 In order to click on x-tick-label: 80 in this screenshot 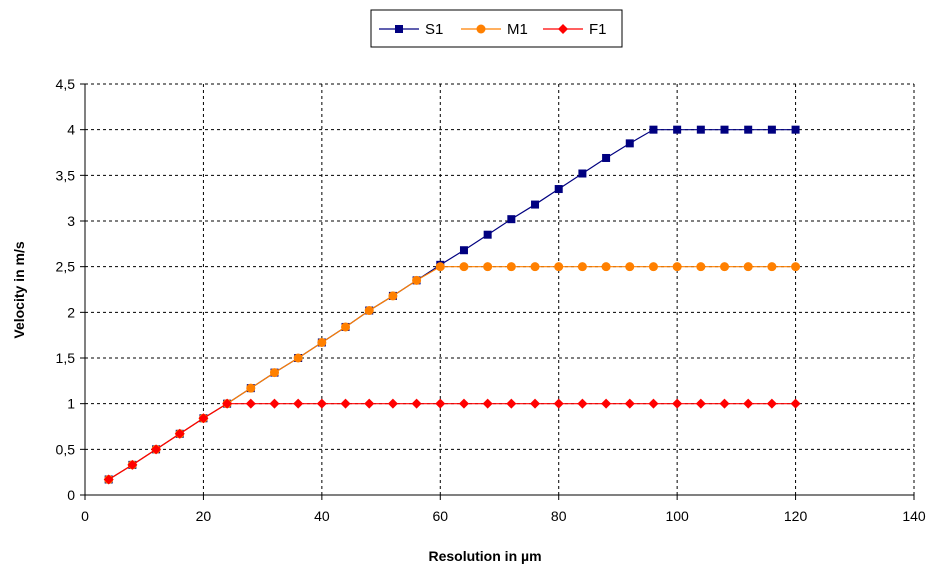, I will do `click(559, 516)`.